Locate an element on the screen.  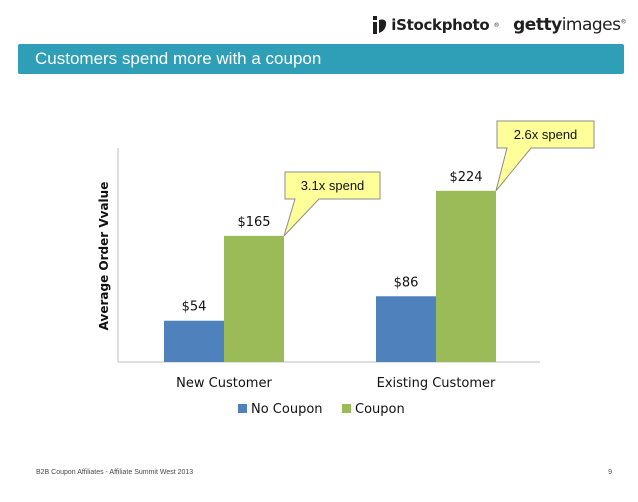
data-label: $54 is located at coordinates (194, 307).